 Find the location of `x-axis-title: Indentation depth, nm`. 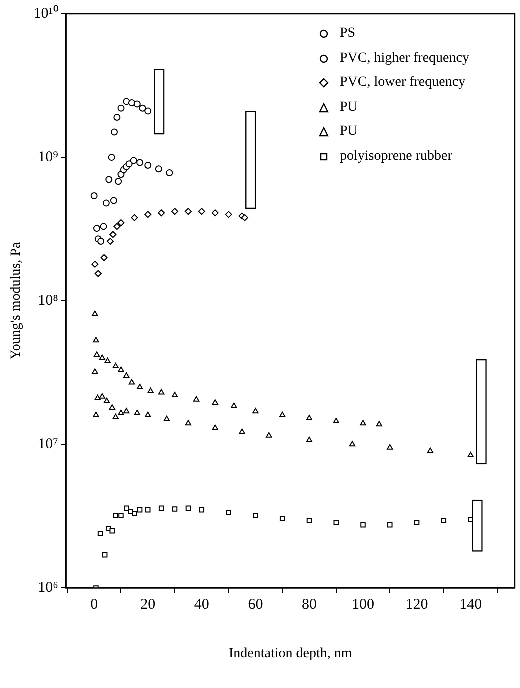

x-axis-title: Indentation depth, nm is located at coordinates (290, 654).